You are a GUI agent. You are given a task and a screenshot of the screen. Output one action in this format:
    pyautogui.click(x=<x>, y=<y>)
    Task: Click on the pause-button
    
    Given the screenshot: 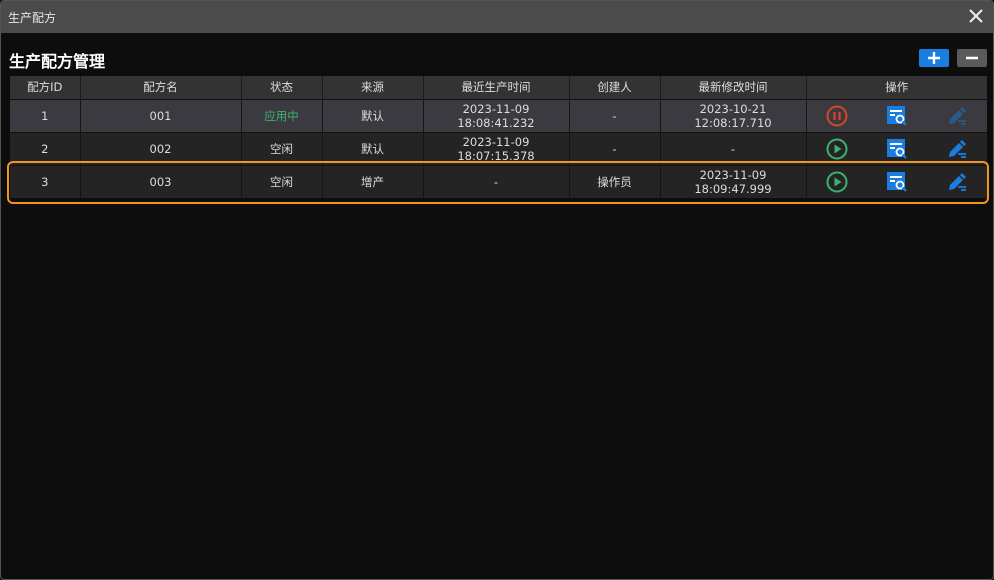 What is the action you would take?
    pyautogui.click(x=837, y=116)
    